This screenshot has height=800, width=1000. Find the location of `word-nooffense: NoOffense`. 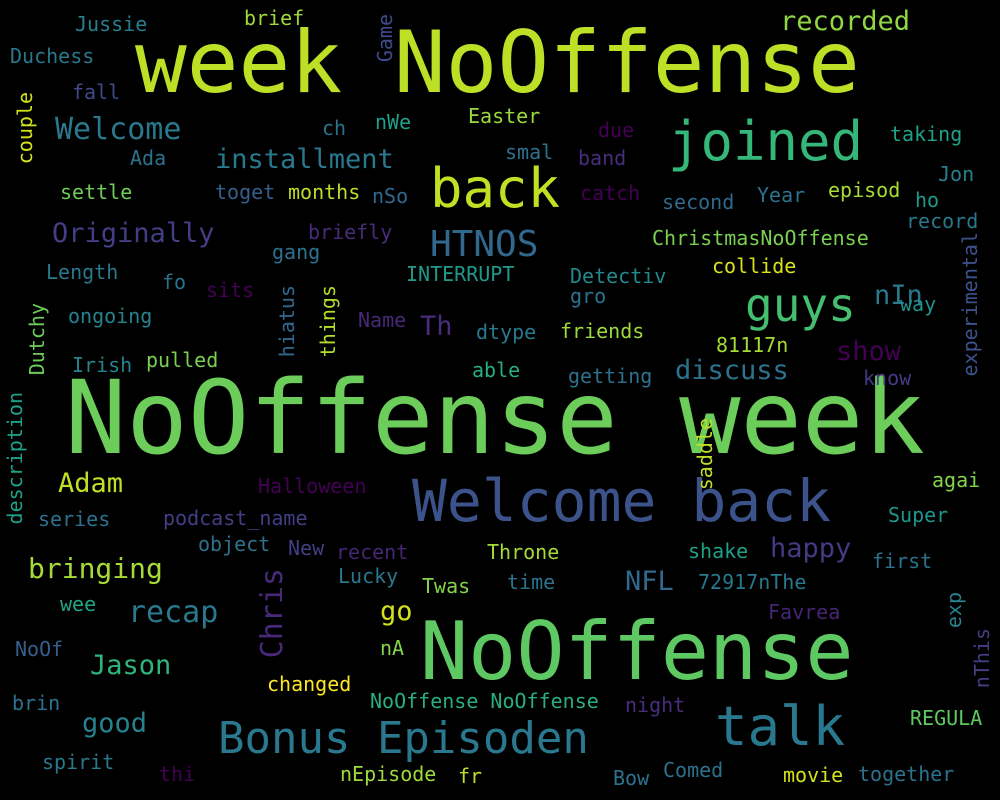

word-nooffense: NoOffense is located at coordinates (637, 651).